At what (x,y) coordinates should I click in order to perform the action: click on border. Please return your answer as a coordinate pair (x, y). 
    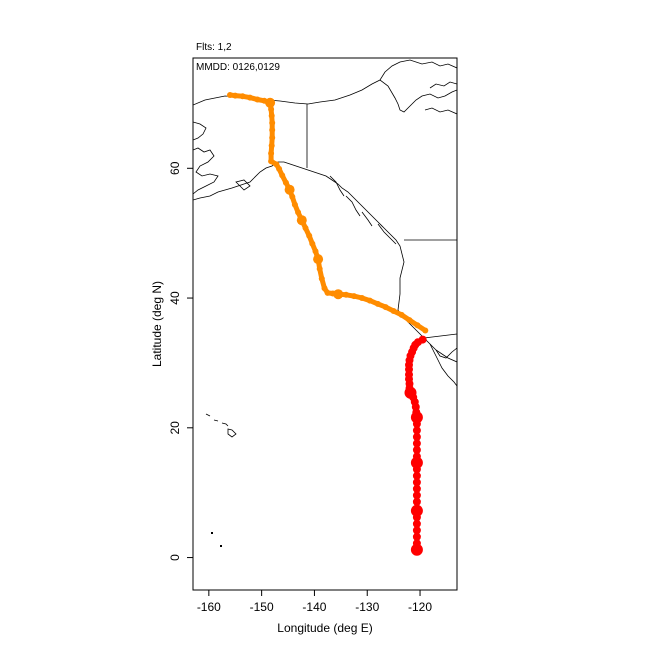
    Looking at the image, I should click on (440, 336).